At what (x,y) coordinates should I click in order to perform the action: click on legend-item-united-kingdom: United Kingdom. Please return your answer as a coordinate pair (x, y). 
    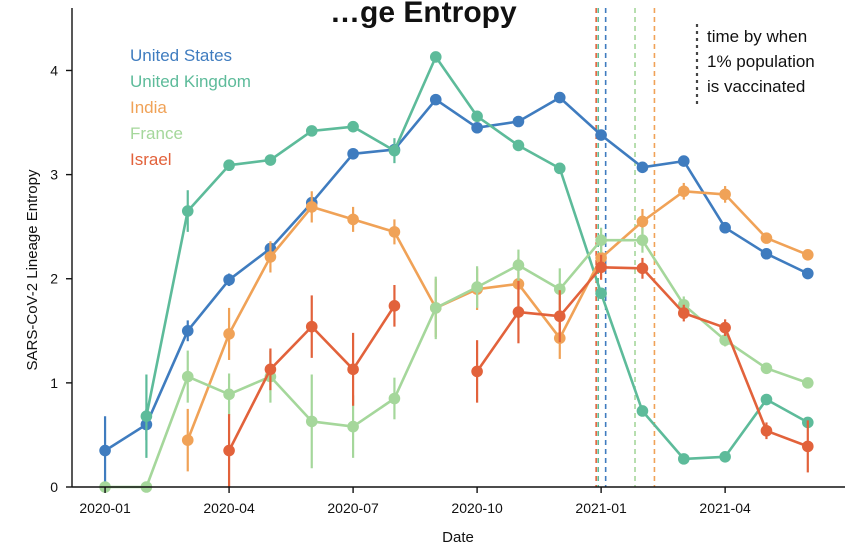
    Looking at the image, I should click on (190, 81).